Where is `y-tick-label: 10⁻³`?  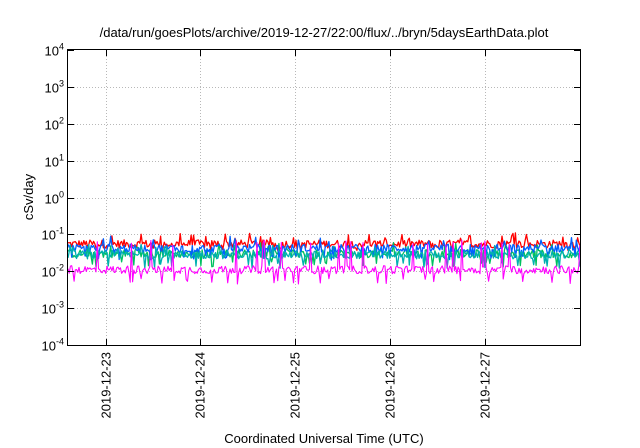 y-tick-label: 10⁻³ is located at coordinates (53, 308).